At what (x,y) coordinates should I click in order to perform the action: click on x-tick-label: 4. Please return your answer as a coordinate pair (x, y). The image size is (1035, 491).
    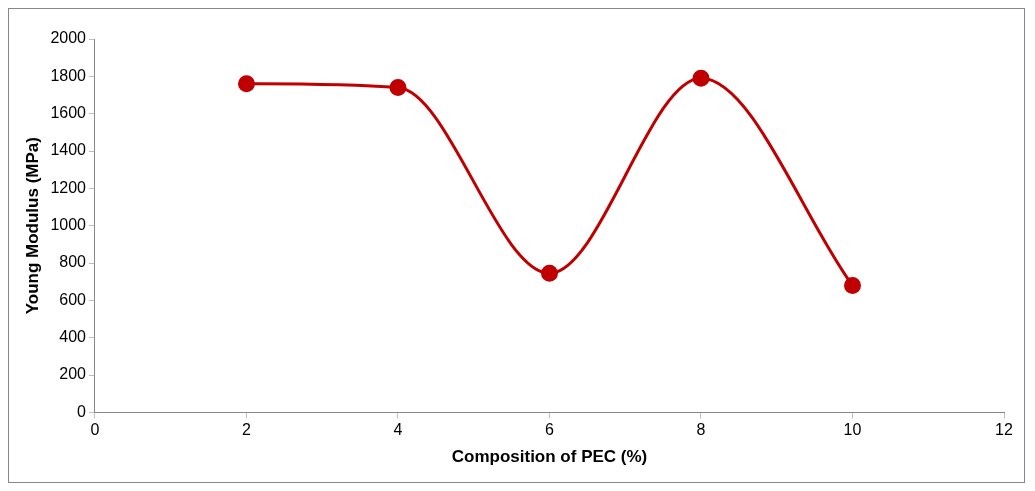
    Looking at the image, I should click on (398, 430).